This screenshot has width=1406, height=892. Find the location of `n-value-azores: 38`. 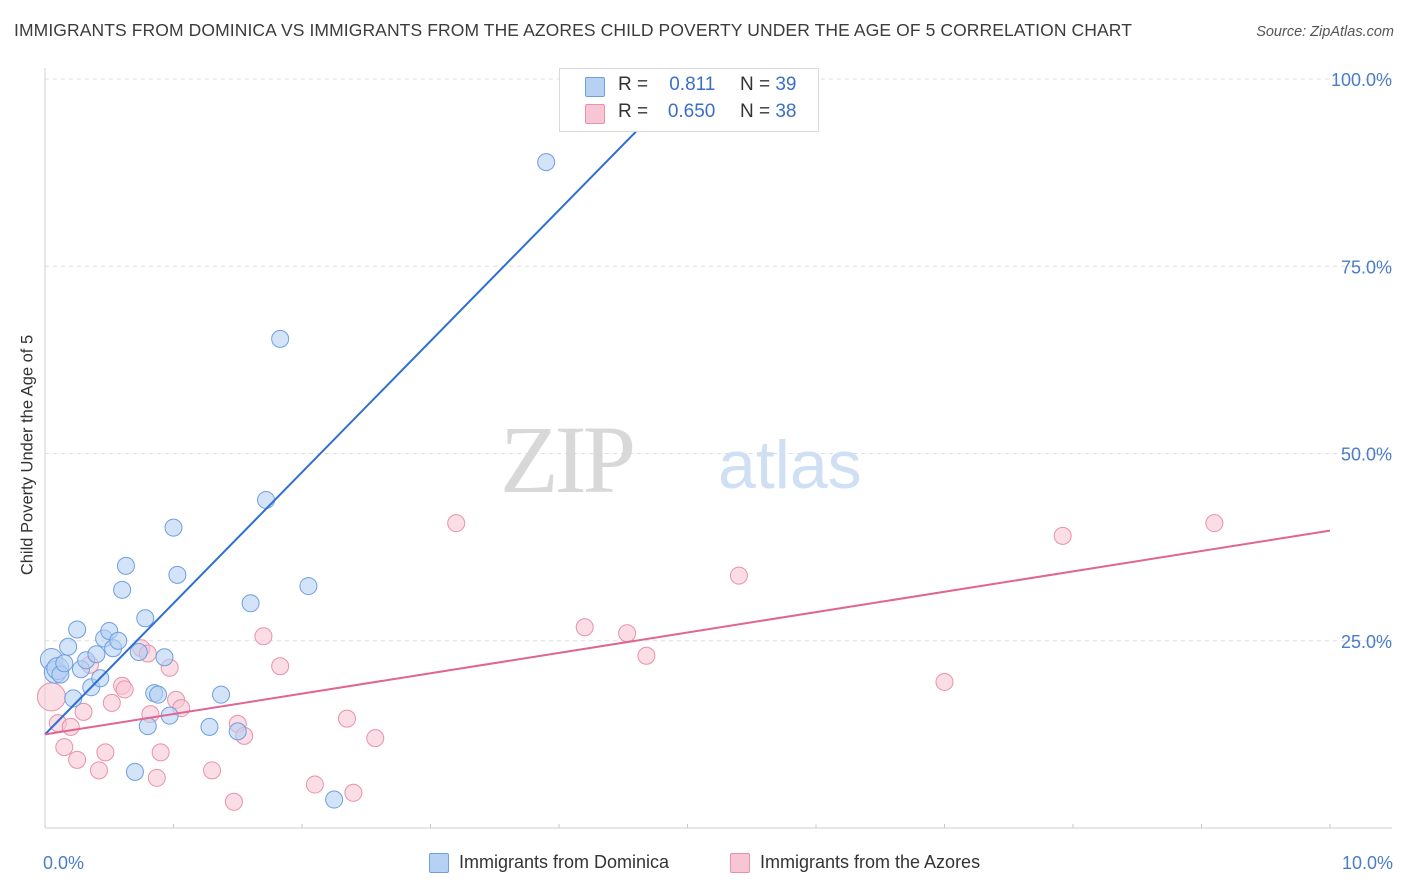

n-value-azores: 38 is located at coordinates (786, 111).